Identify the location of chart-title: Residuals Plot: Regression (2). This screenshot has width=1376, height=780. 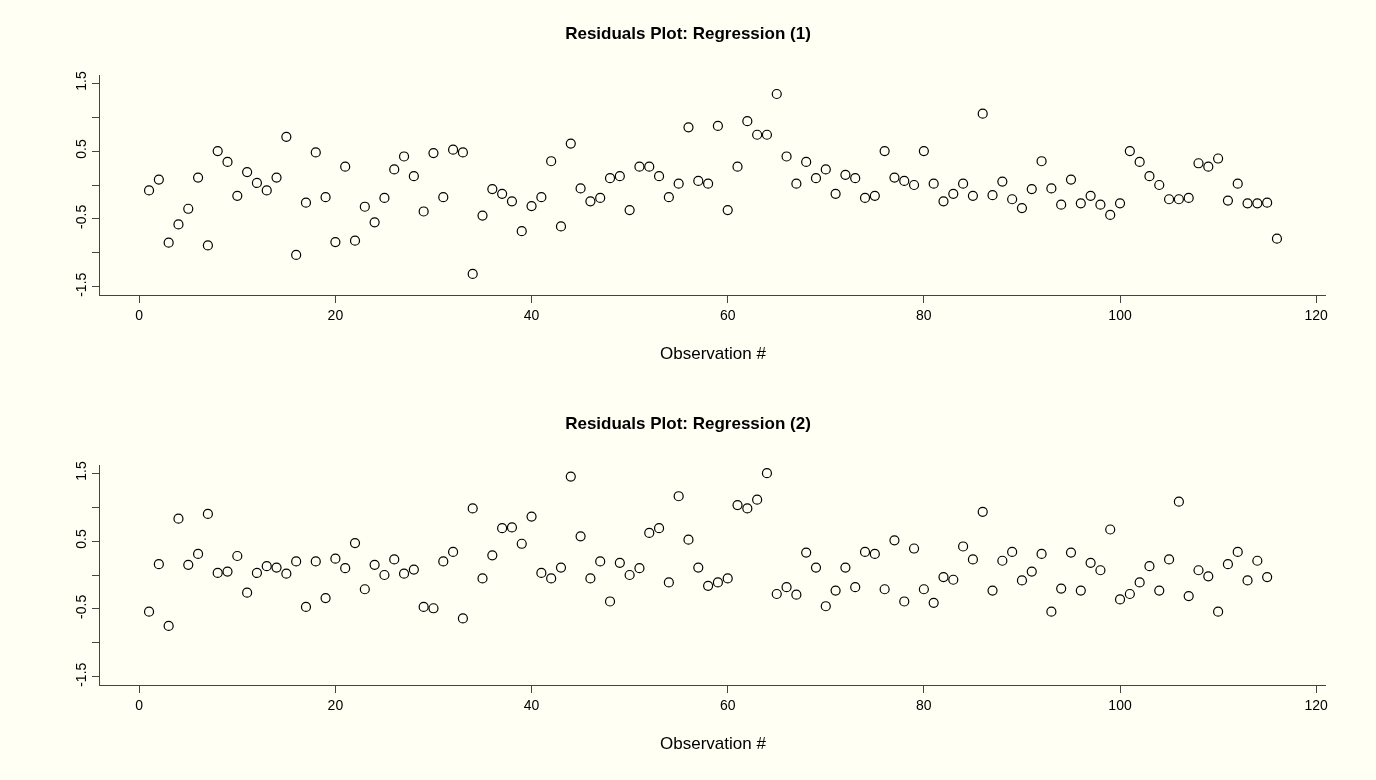
(688, 424).